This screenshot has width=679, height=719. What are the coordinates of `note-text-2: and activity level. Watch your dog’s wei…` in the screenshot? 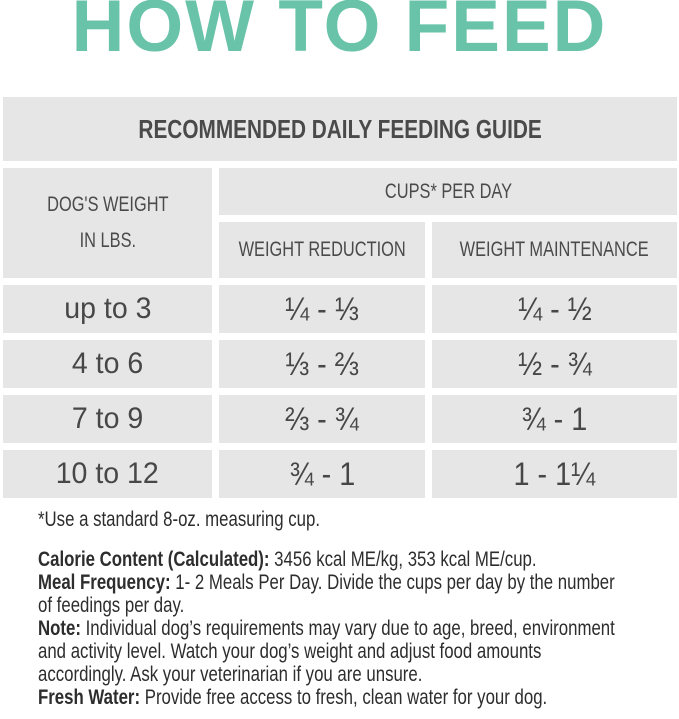 It's located at (290, 651).